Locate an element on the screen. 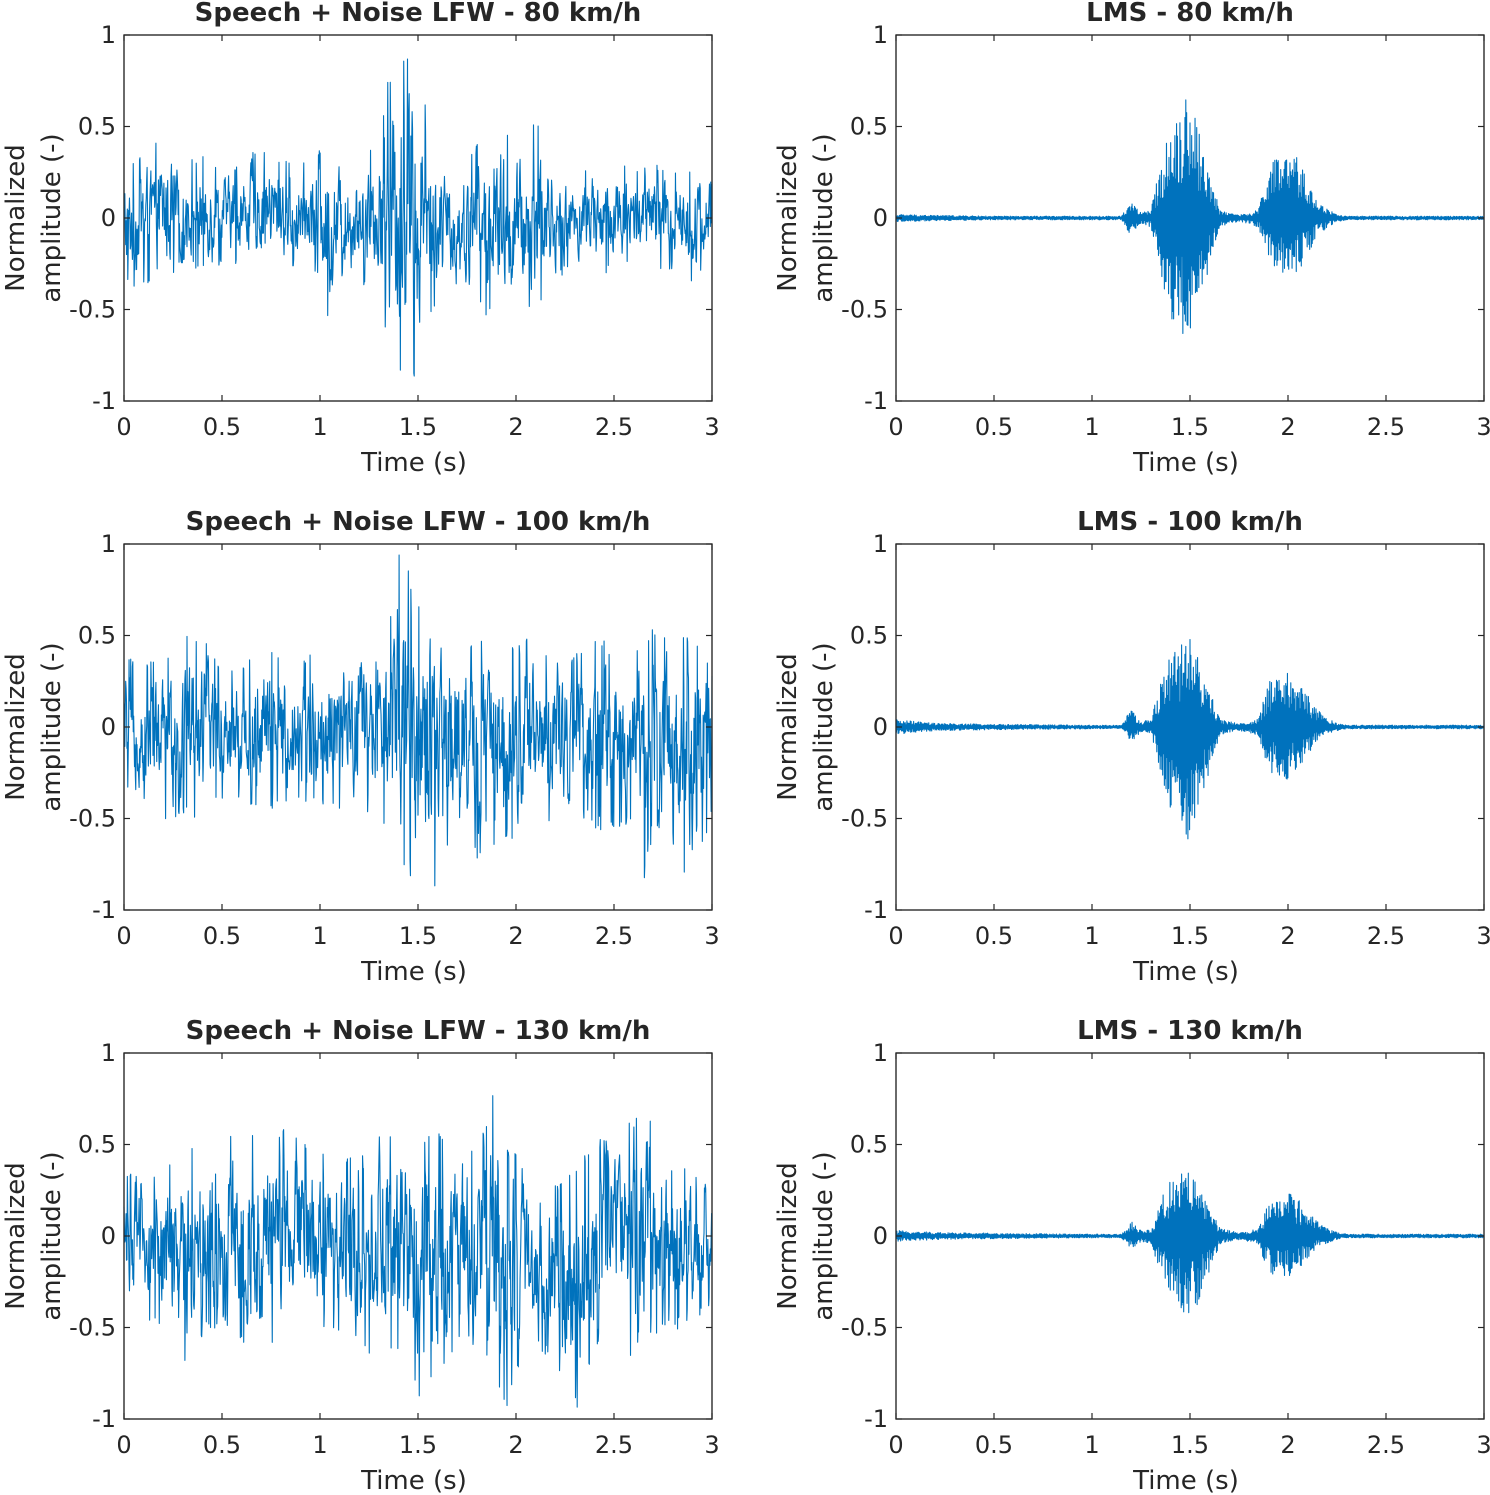 The width and height of the screenshot is (1490, 1495). plot-title: LMS - 100 km/h is located at coordinates (1190, 522).